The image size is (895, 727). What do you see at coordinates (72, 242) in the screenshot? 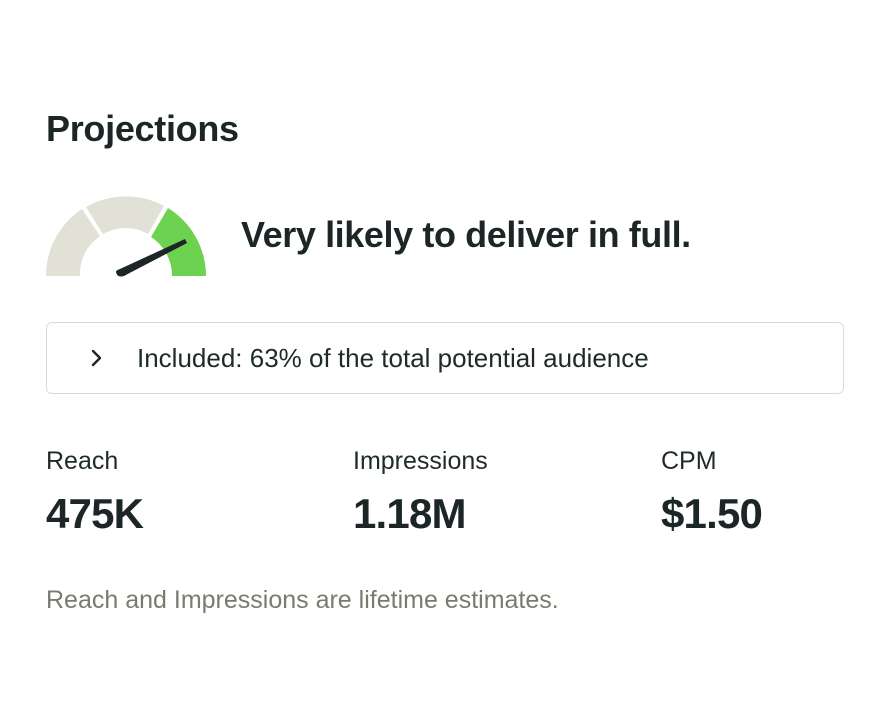
I see `gauge-segment-low` at bounding box center [72, 242].